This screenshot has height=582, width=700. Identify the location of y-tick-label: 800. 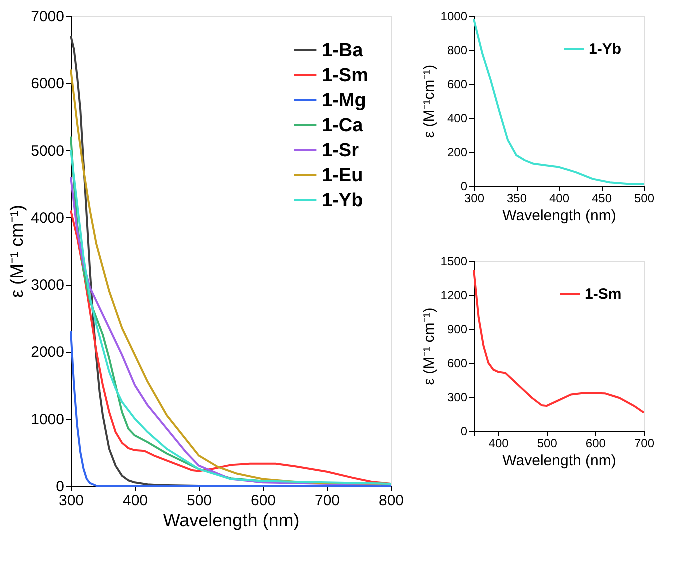
(457, 51).